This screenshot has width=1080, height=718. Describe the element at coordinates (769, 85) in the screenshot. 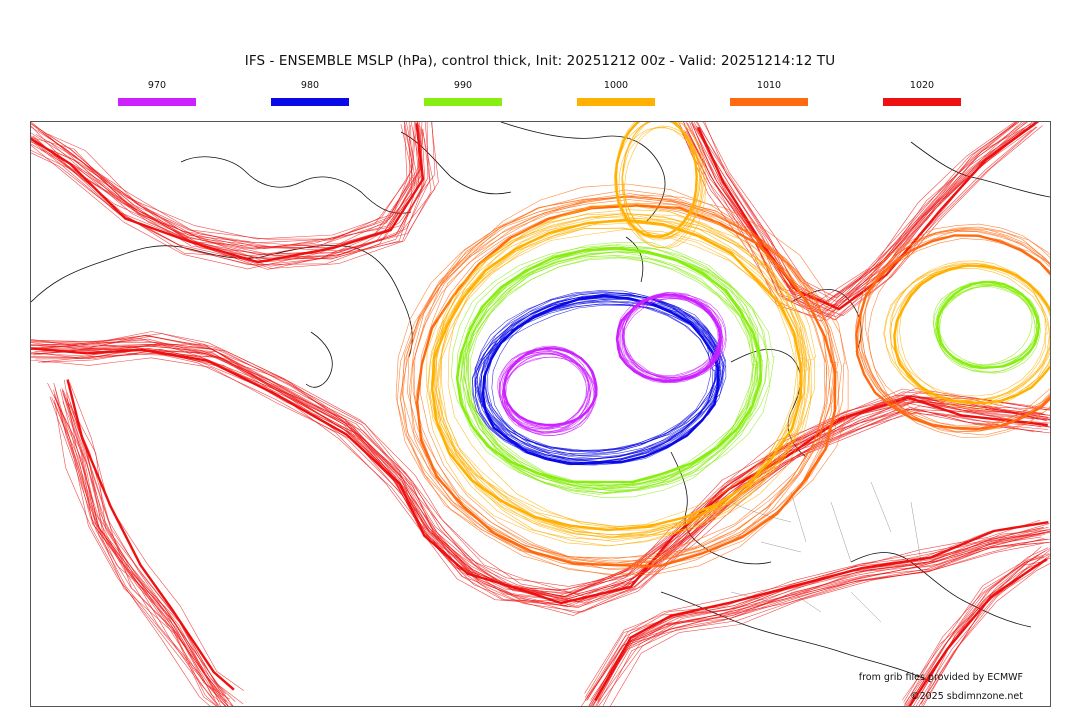

I see `legend-label: 1010` at that location.